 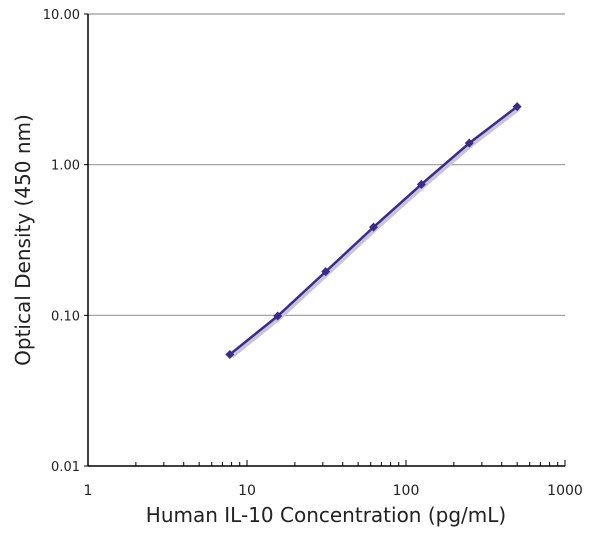 I want to click on y-tick-label: 0.10, so click(x=65, y=316).